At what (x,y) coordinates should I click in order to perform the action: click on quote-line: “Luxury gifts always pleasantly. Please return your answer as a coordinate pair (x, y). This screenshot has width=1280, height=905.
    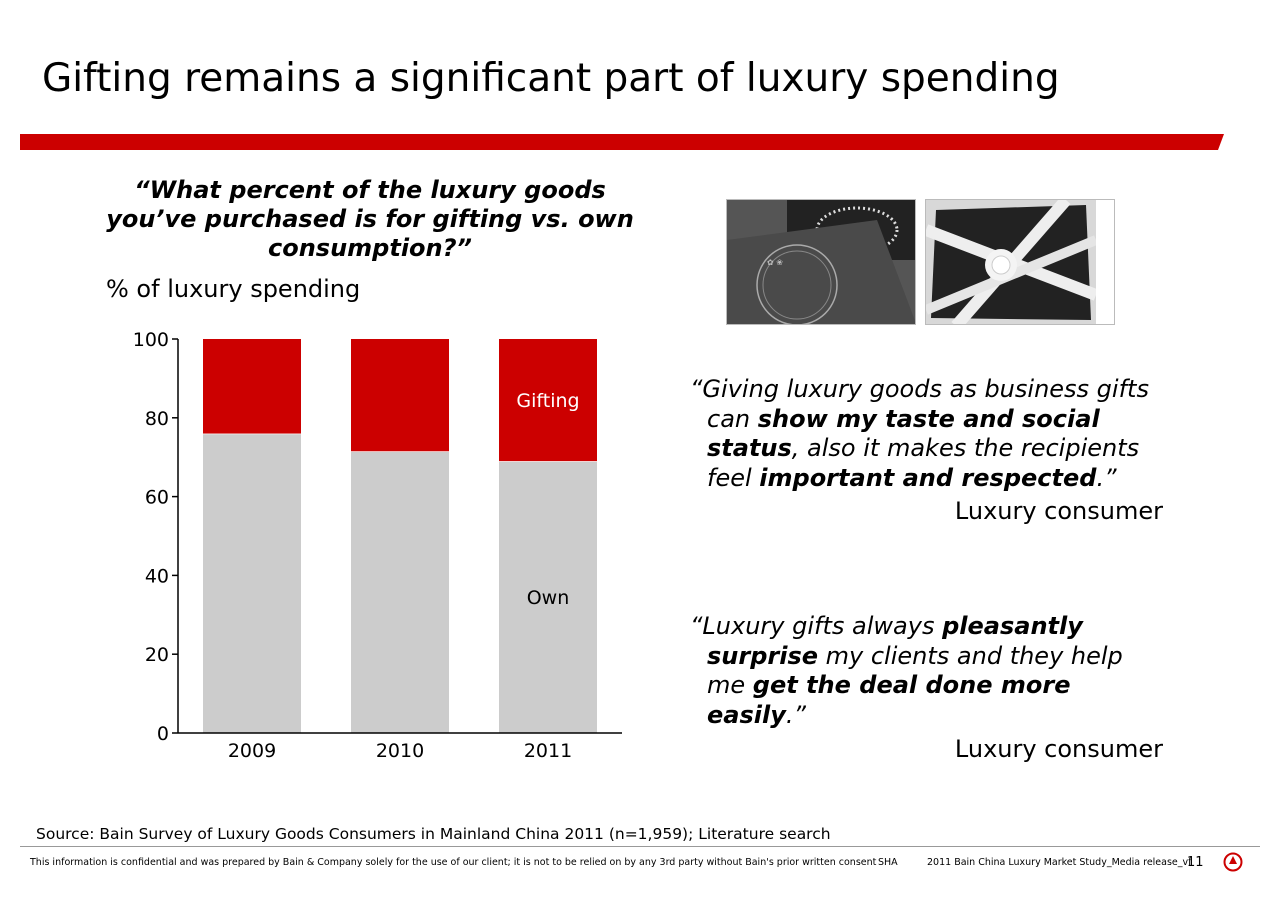
    Looking at the image, I should click on (930, 627).